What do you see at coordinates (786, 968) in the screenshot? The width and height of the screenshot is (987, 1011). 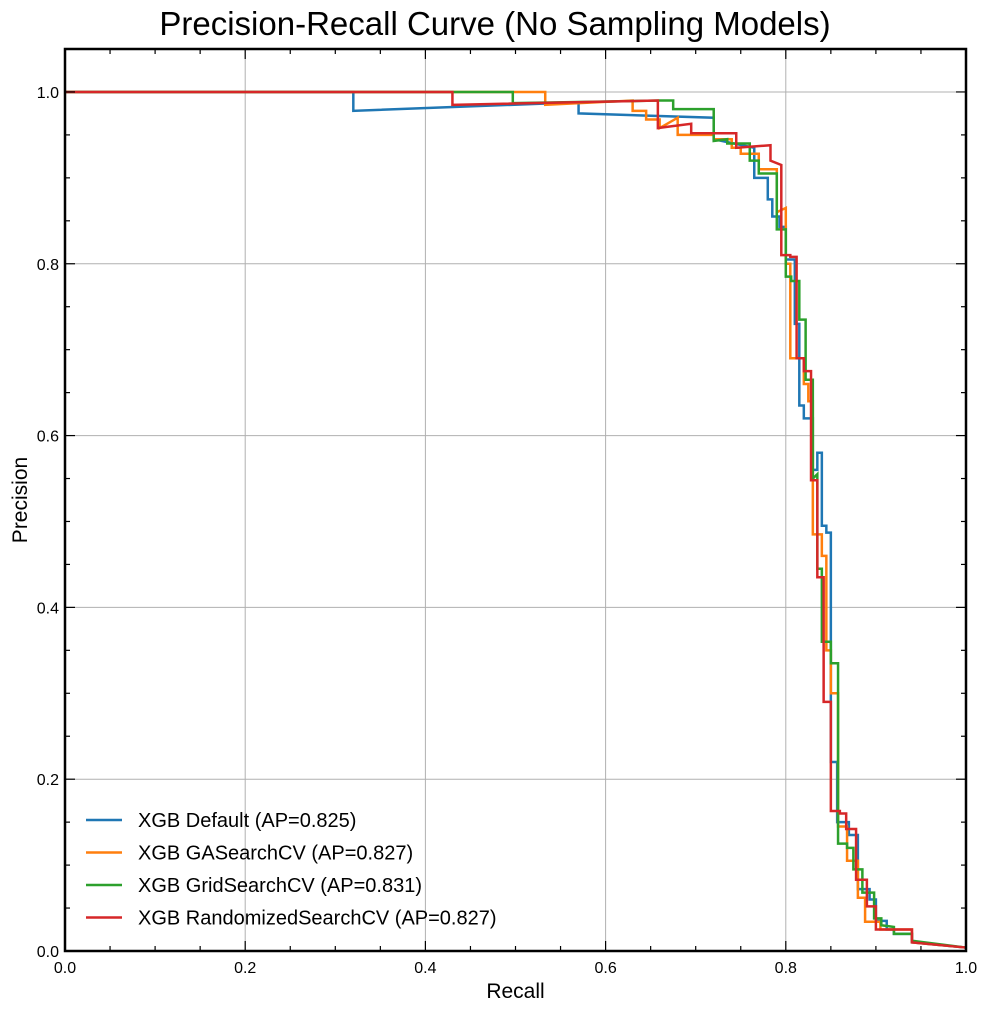 I see `x-tick-label: 0.8` at bounding box center [786, 968].